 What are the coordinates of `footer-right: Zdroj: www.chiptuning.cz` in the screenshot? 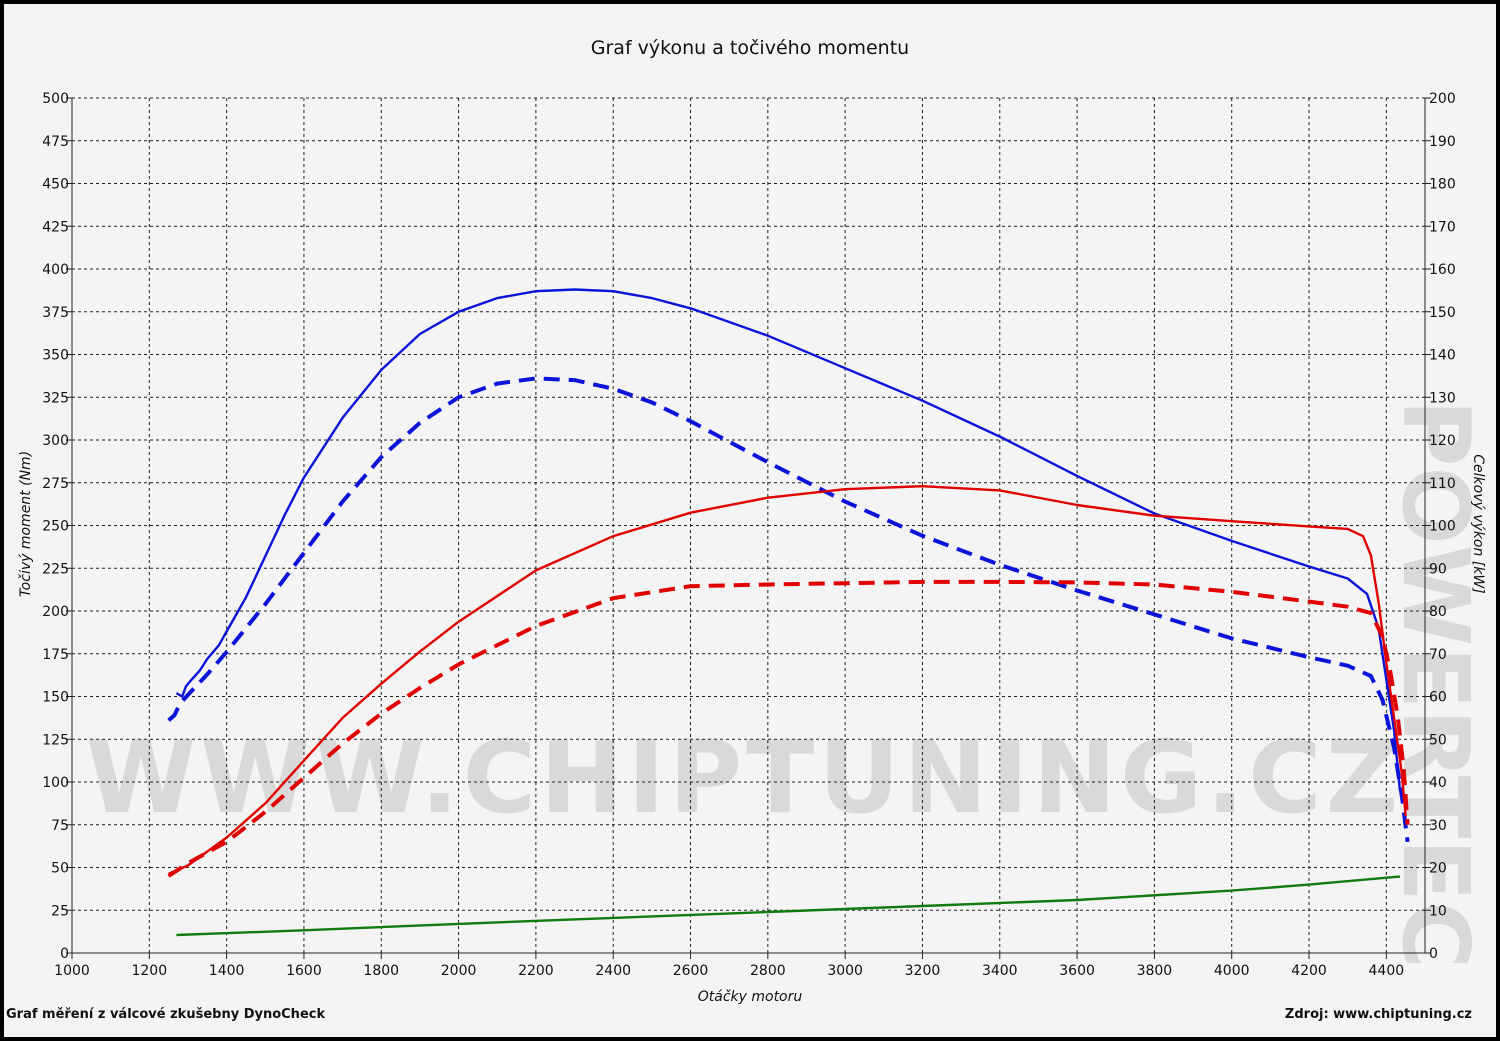 It's located at (1378, 1014).